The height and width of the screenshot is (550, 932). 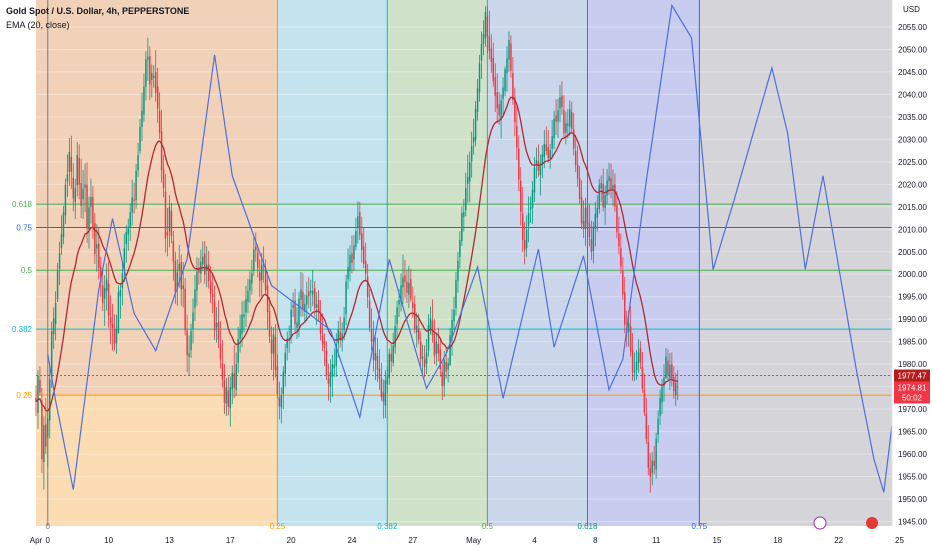 What do you see at coordinates (912, 397) in the screenshot?
I see `bar-countdown: 50:02` at bounding box center [912, 397].